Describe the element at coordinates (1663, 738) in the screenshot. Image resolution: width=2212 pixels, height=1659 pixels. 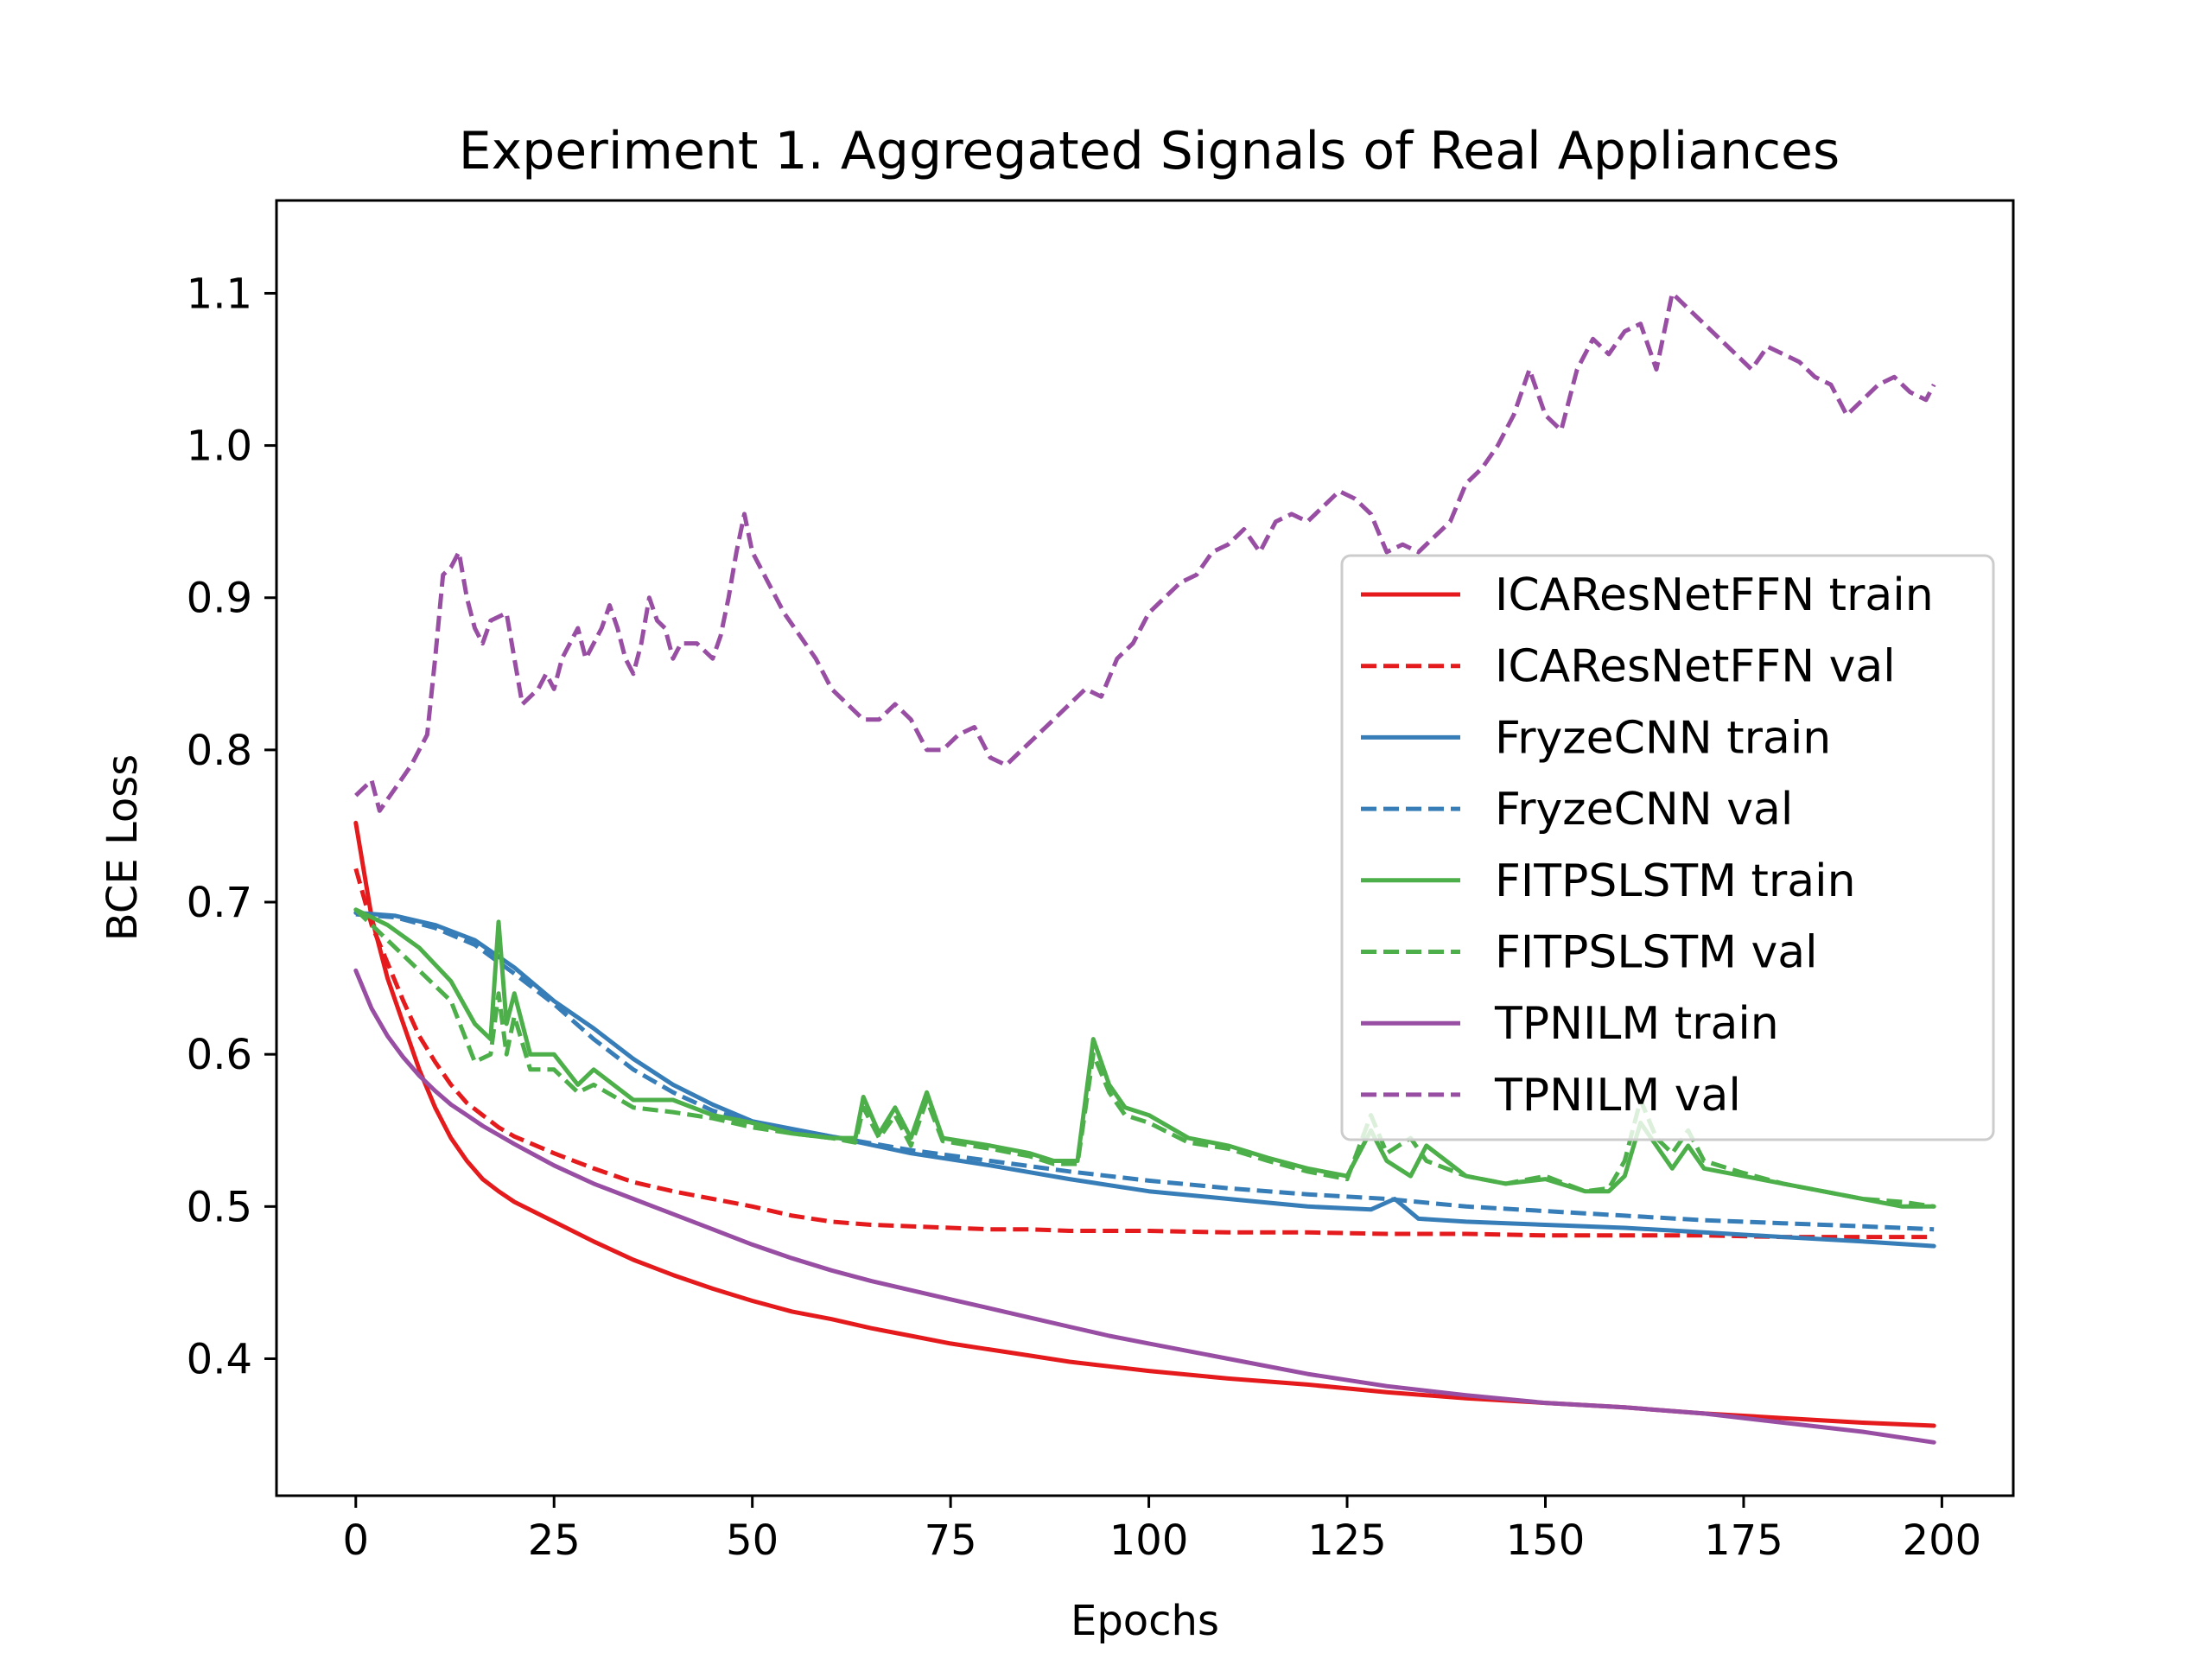
I see `legend-label-2: FryzeCNN train` at that location.